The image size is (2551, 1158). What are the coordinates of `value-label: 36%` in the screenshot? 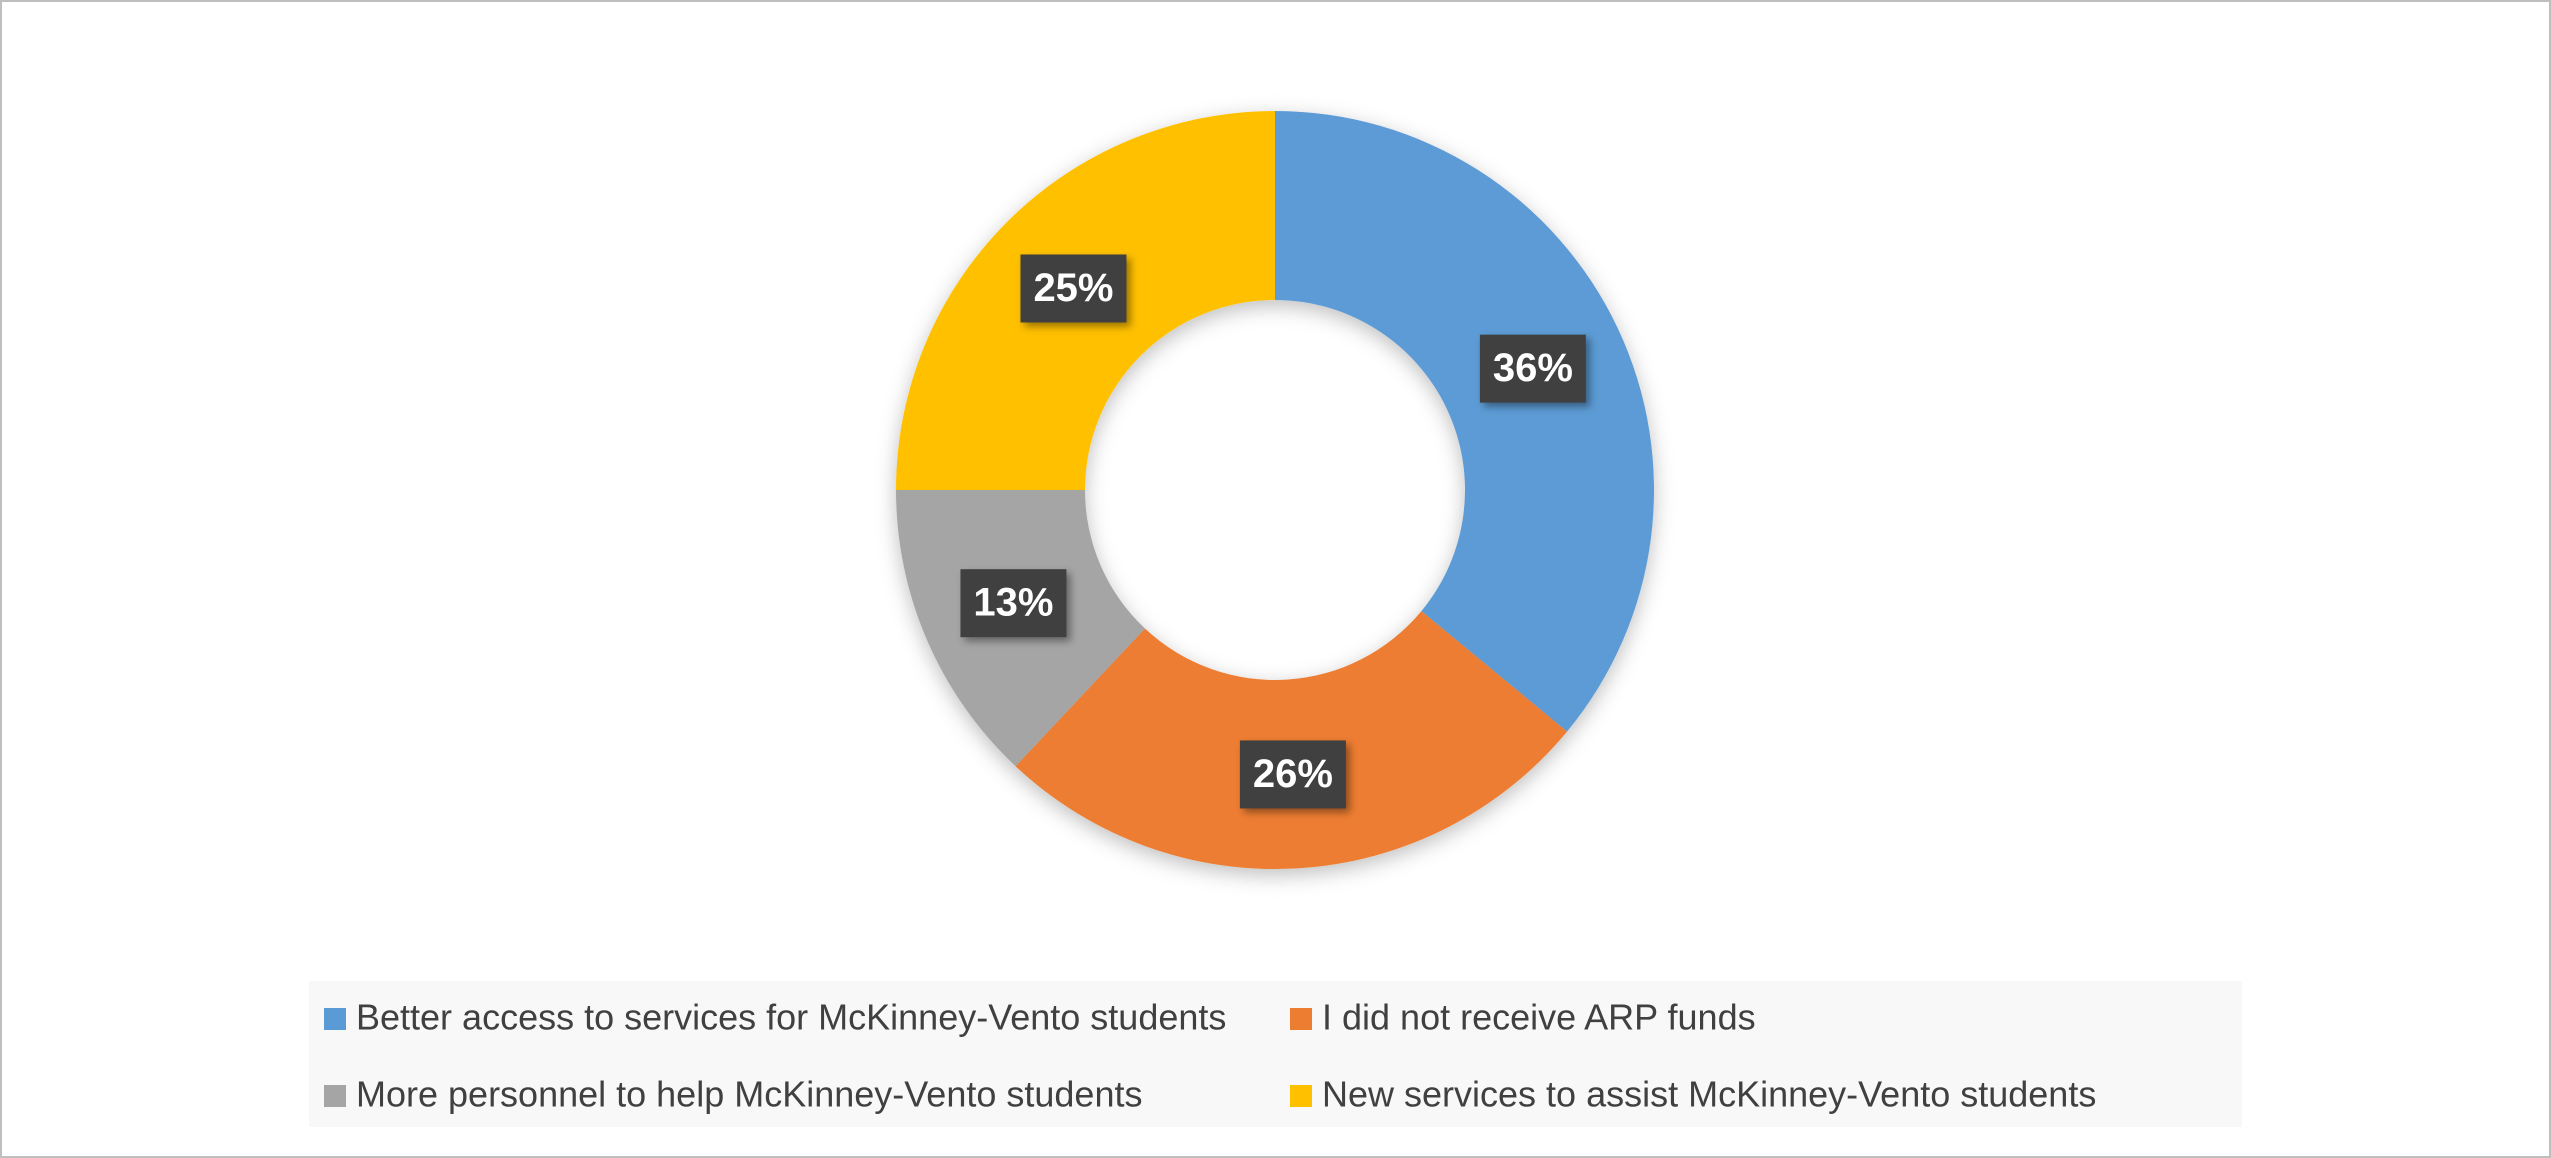 It's located at (1533, 368).